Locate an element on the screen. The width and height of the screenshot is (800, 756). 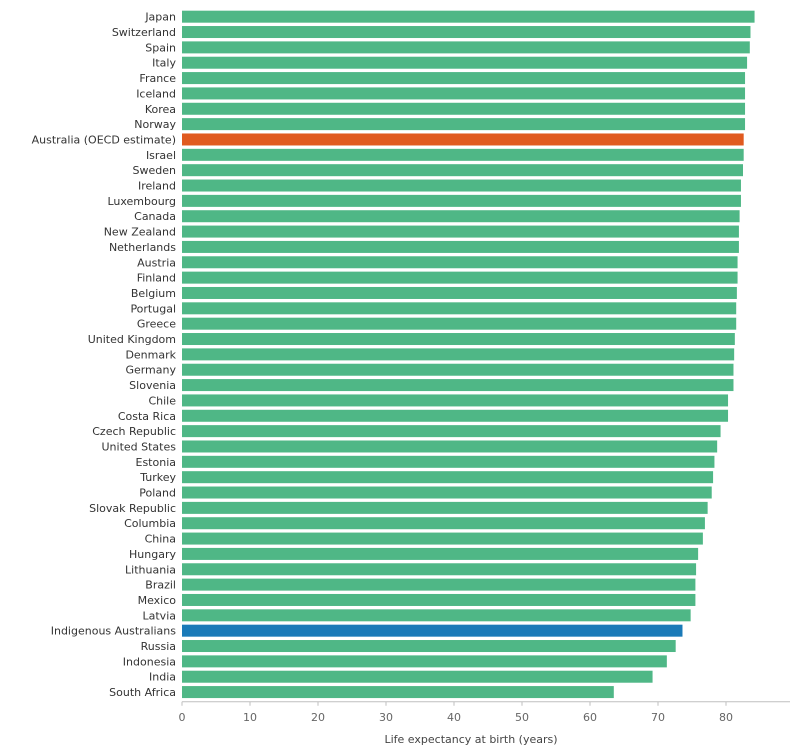
category-label: Brazil is located at coordinates (160, 585).